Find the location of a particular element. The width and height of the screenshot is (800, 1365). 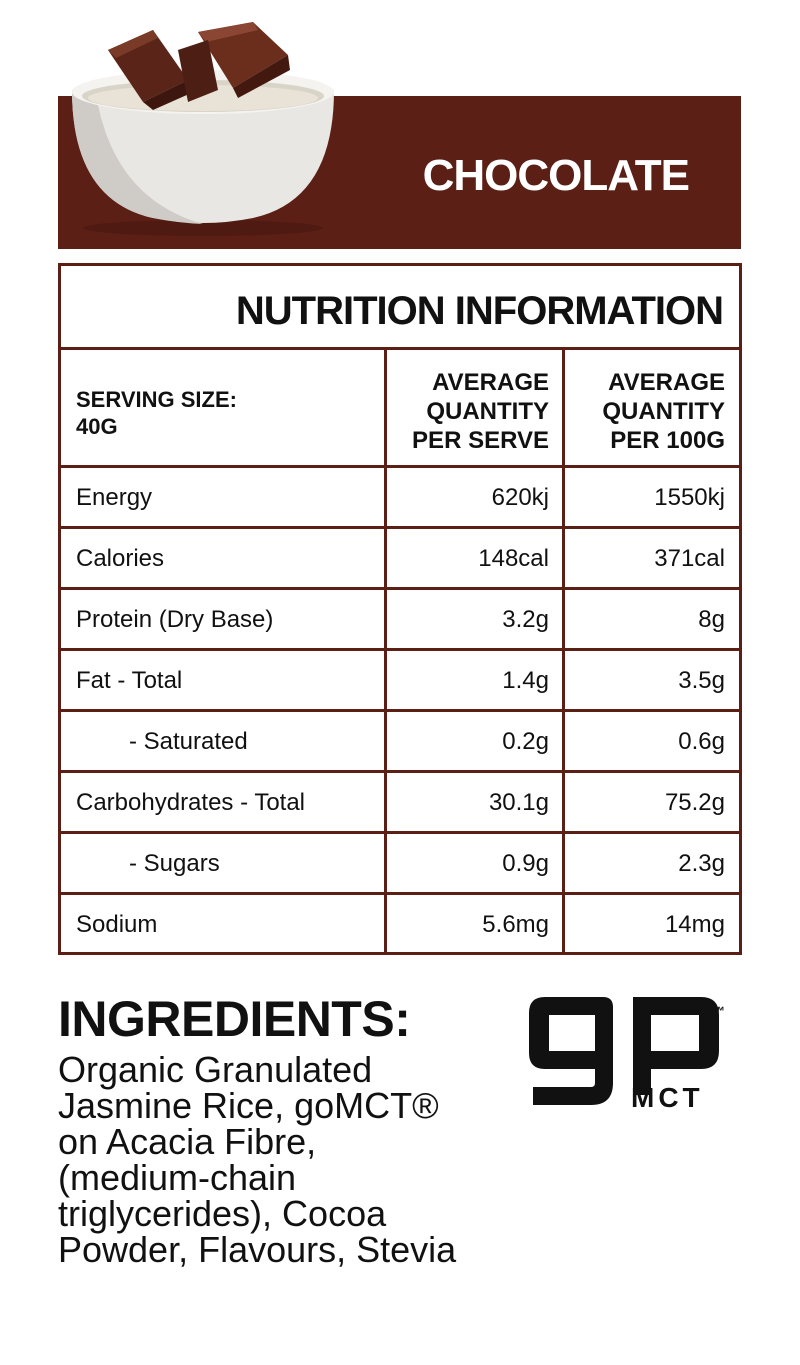

per-serve-value: 30.1g is located at coordinates (518, 802).